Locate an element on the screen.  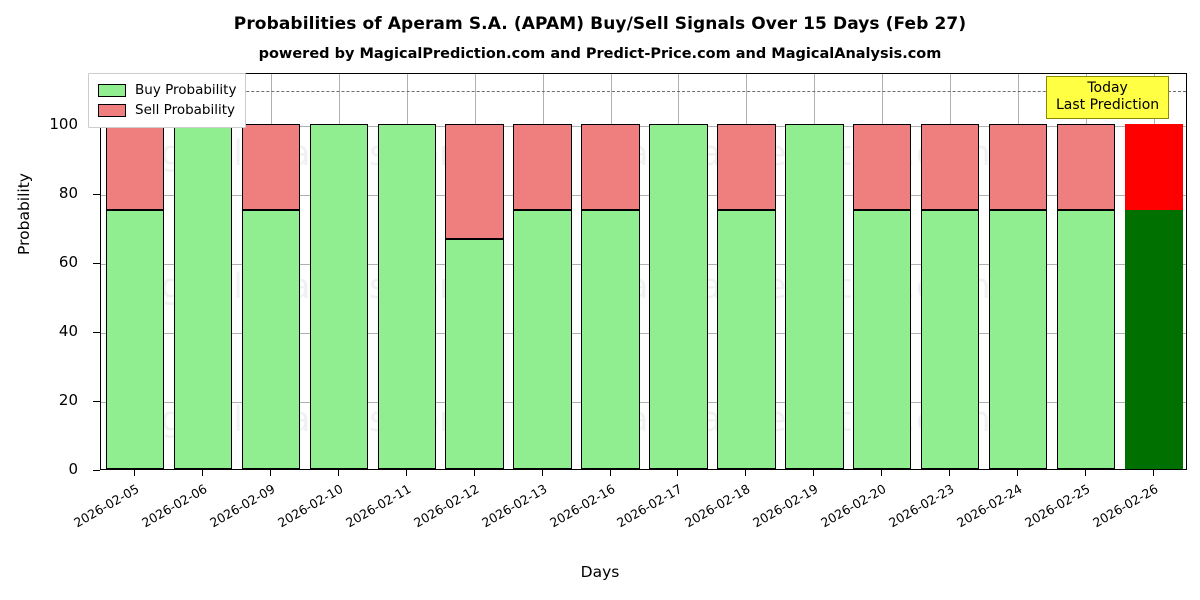
legend-item-buy: Buy Probability is located at coordinates (167, 90).